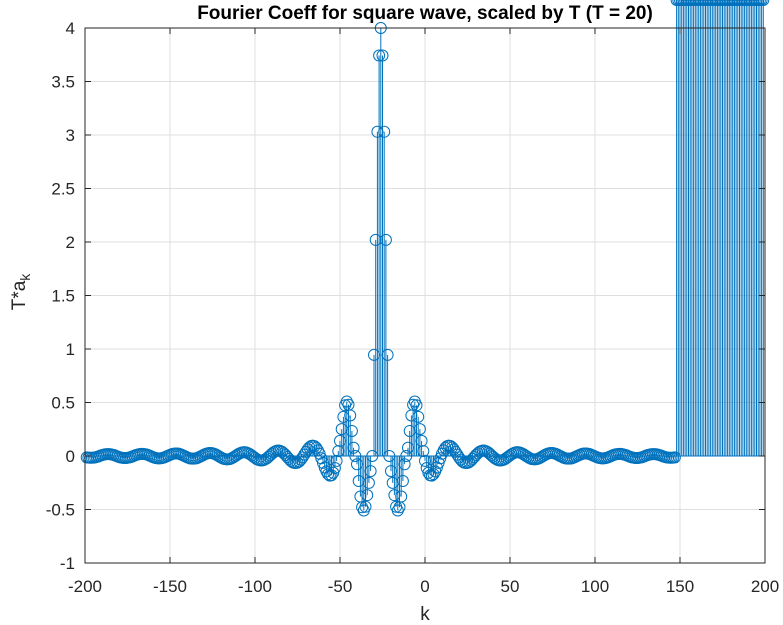 The image size is (783, 625). What do you see at coordinates (63, 296) in the screenshot?
I see `y-tick-label: 1.5` at bounding box center [63, 296].